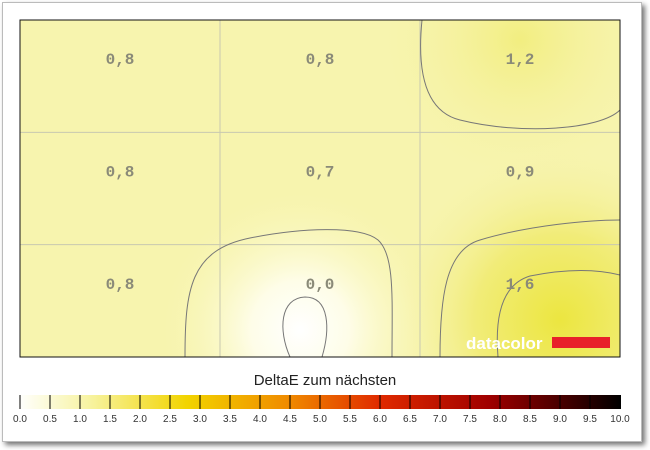 The height and width of the screenshot is (450, 650). I want to click on colorbar-tick-label: 6.0, so click(380, 419).